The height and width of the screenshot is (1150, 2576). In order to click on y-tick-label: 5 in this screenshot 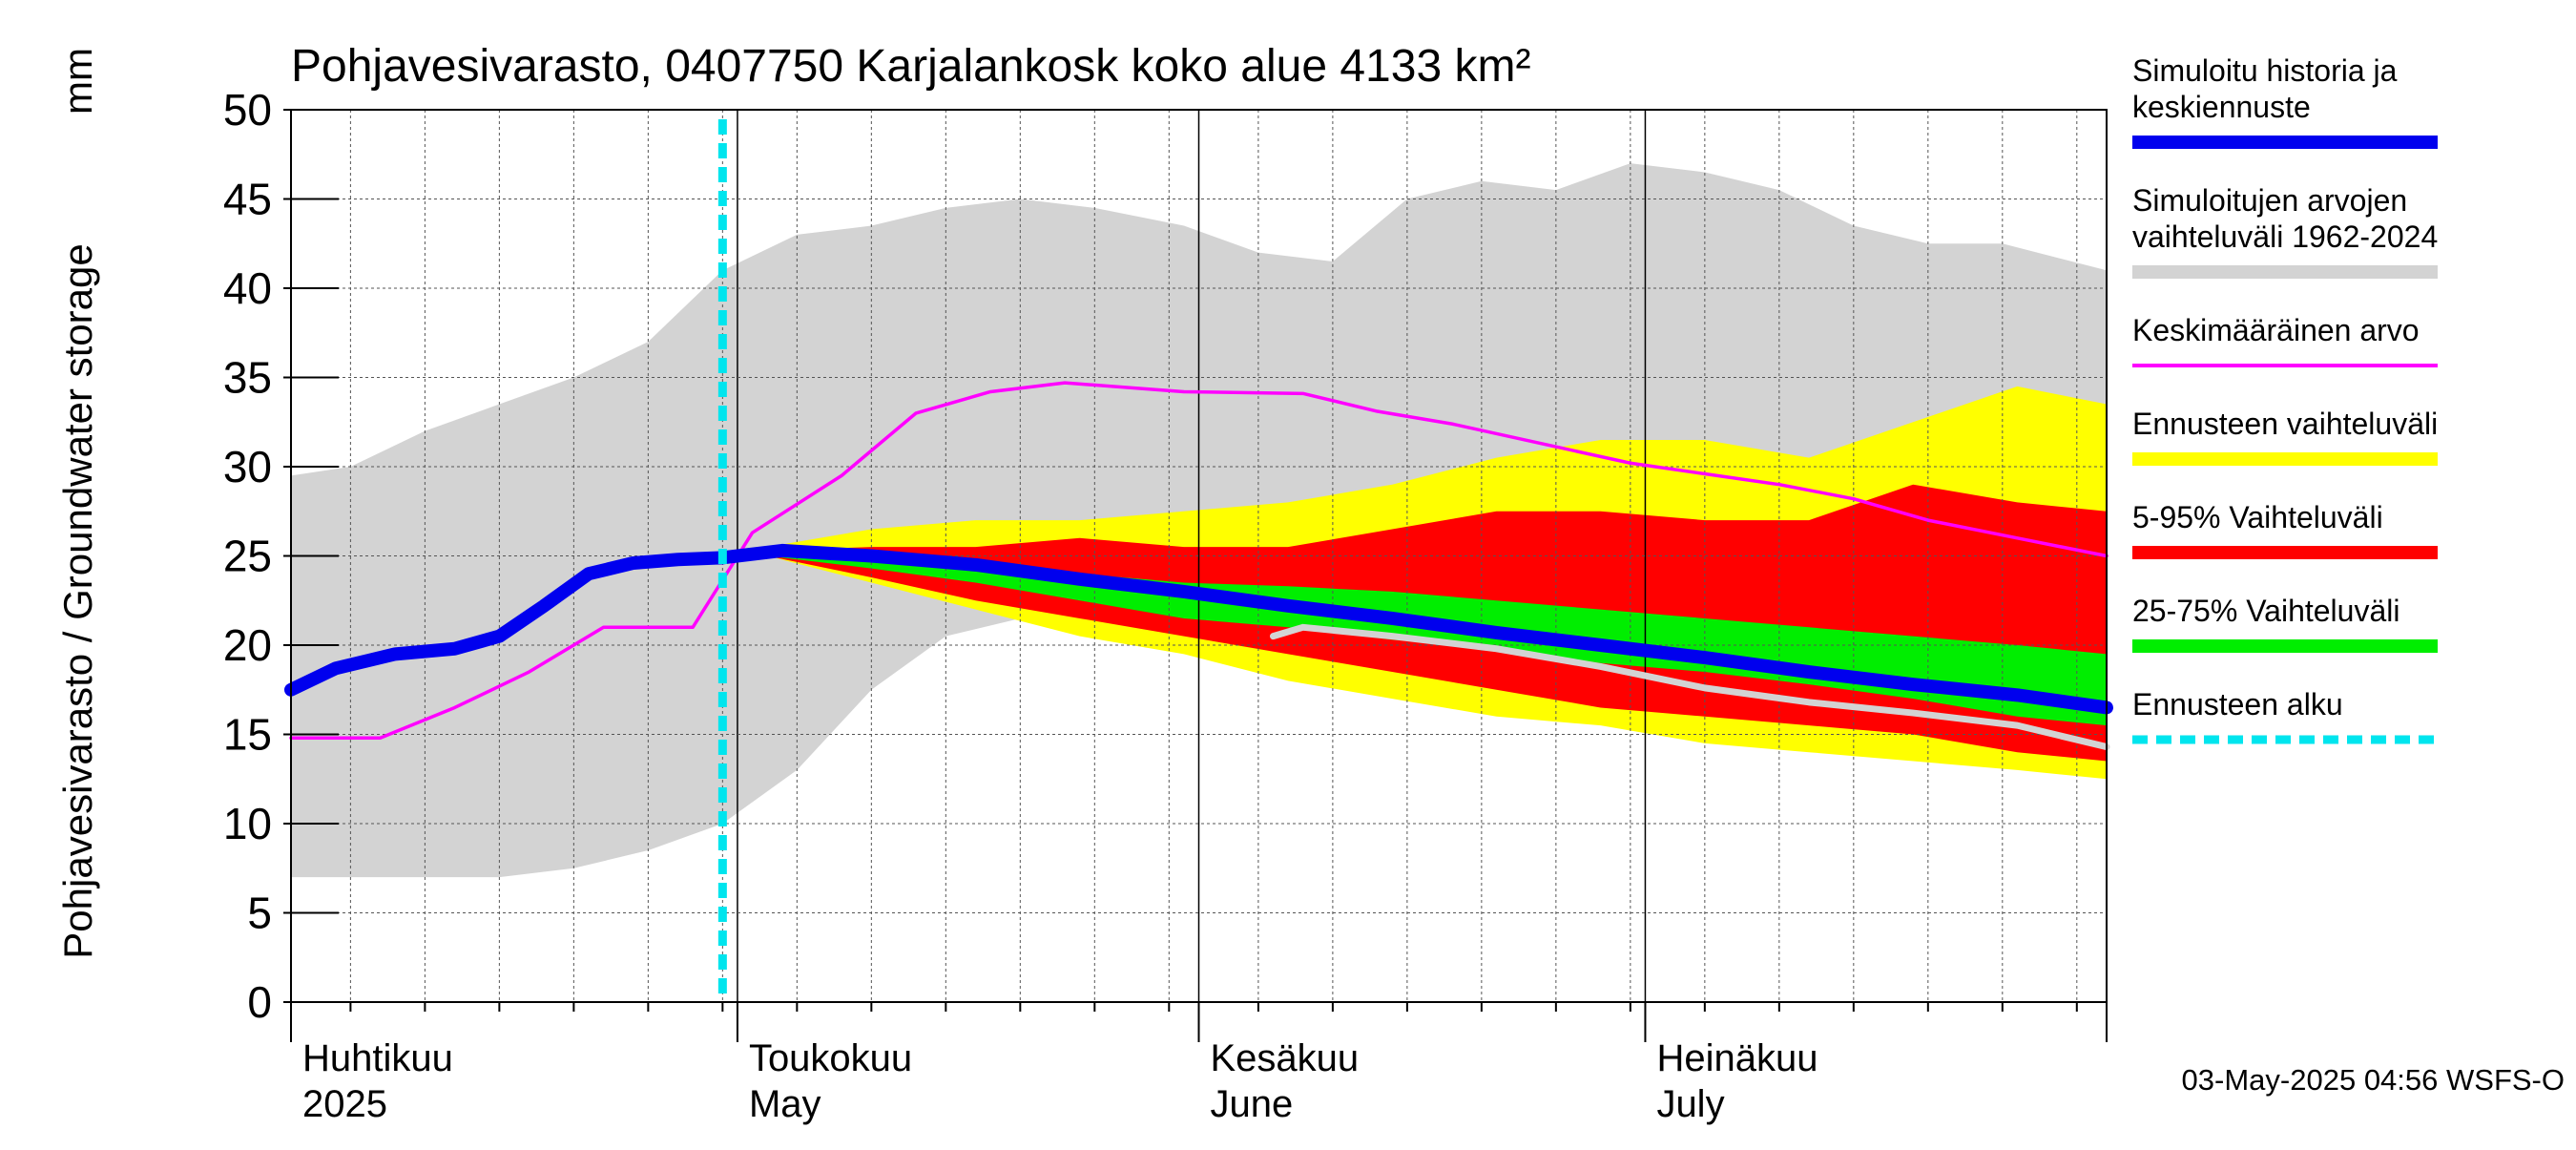, I will do `click(259, 913)`.